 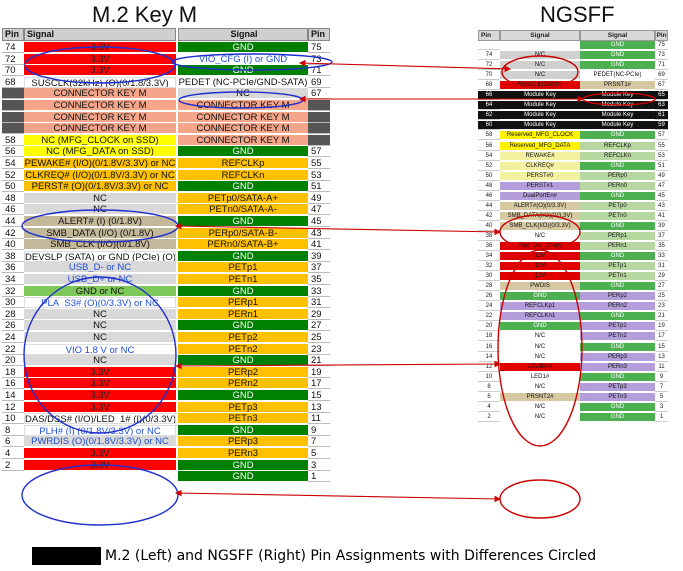 What do you see at coordinates (540, 317) in the screenshot?
I see `ngsff-signal-cell: REFCLKn1` at bounding box center [540, 317].